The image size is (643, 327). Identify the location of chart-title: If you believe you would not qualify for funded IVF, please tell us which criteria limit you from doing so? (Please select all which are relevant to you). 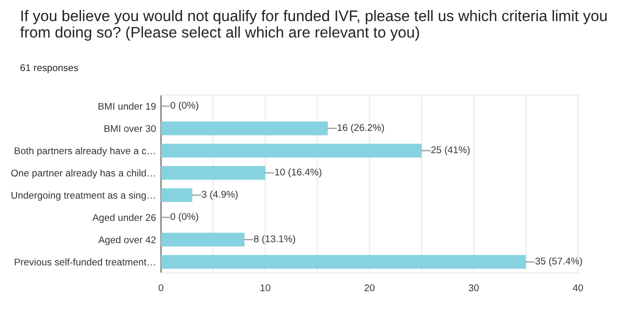
(313, 25).